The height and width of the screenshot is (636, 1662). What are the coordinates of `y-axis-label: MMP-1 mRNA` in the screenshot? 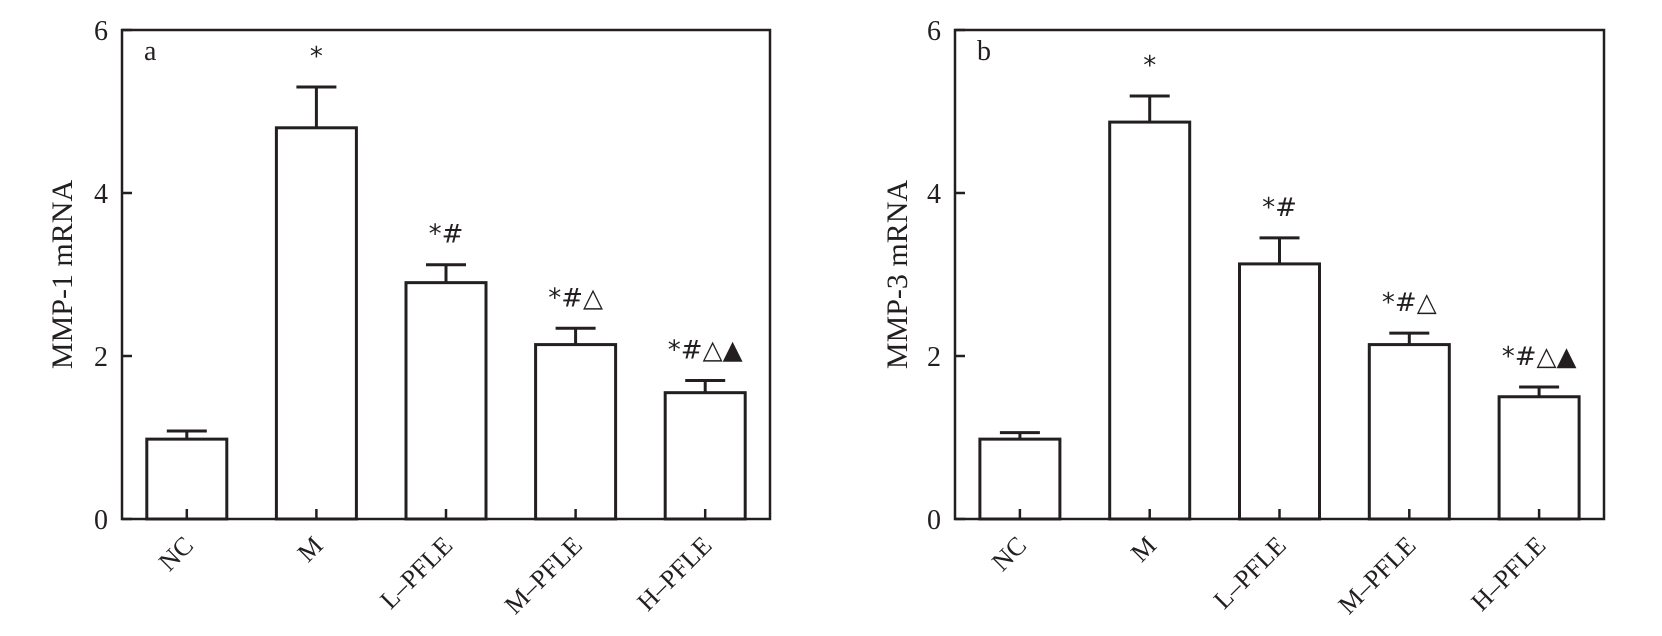 It's located at (62, 275).